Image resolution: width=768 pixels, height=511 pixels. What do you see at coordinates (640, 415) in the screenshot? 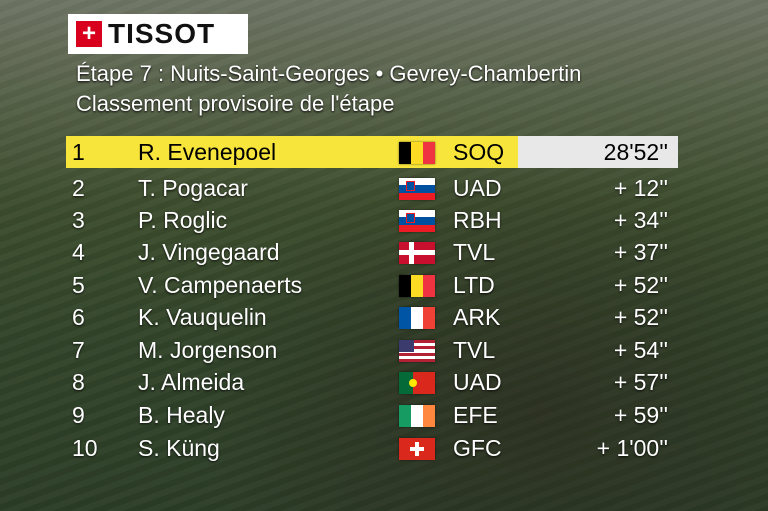
I see `time-gap: + 59''` at bounding box center [640, 415].